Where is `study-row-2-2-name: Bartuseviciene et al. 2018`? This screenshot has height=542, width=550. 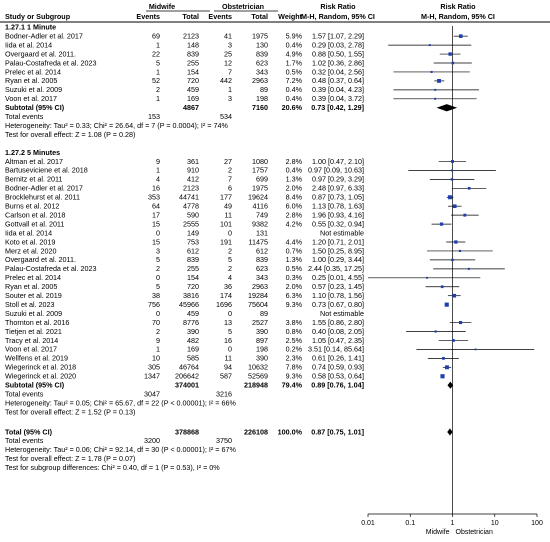 study-row-2-2-name: Bartuseviciene et al. 2018 is located at coordinates (46, 170).